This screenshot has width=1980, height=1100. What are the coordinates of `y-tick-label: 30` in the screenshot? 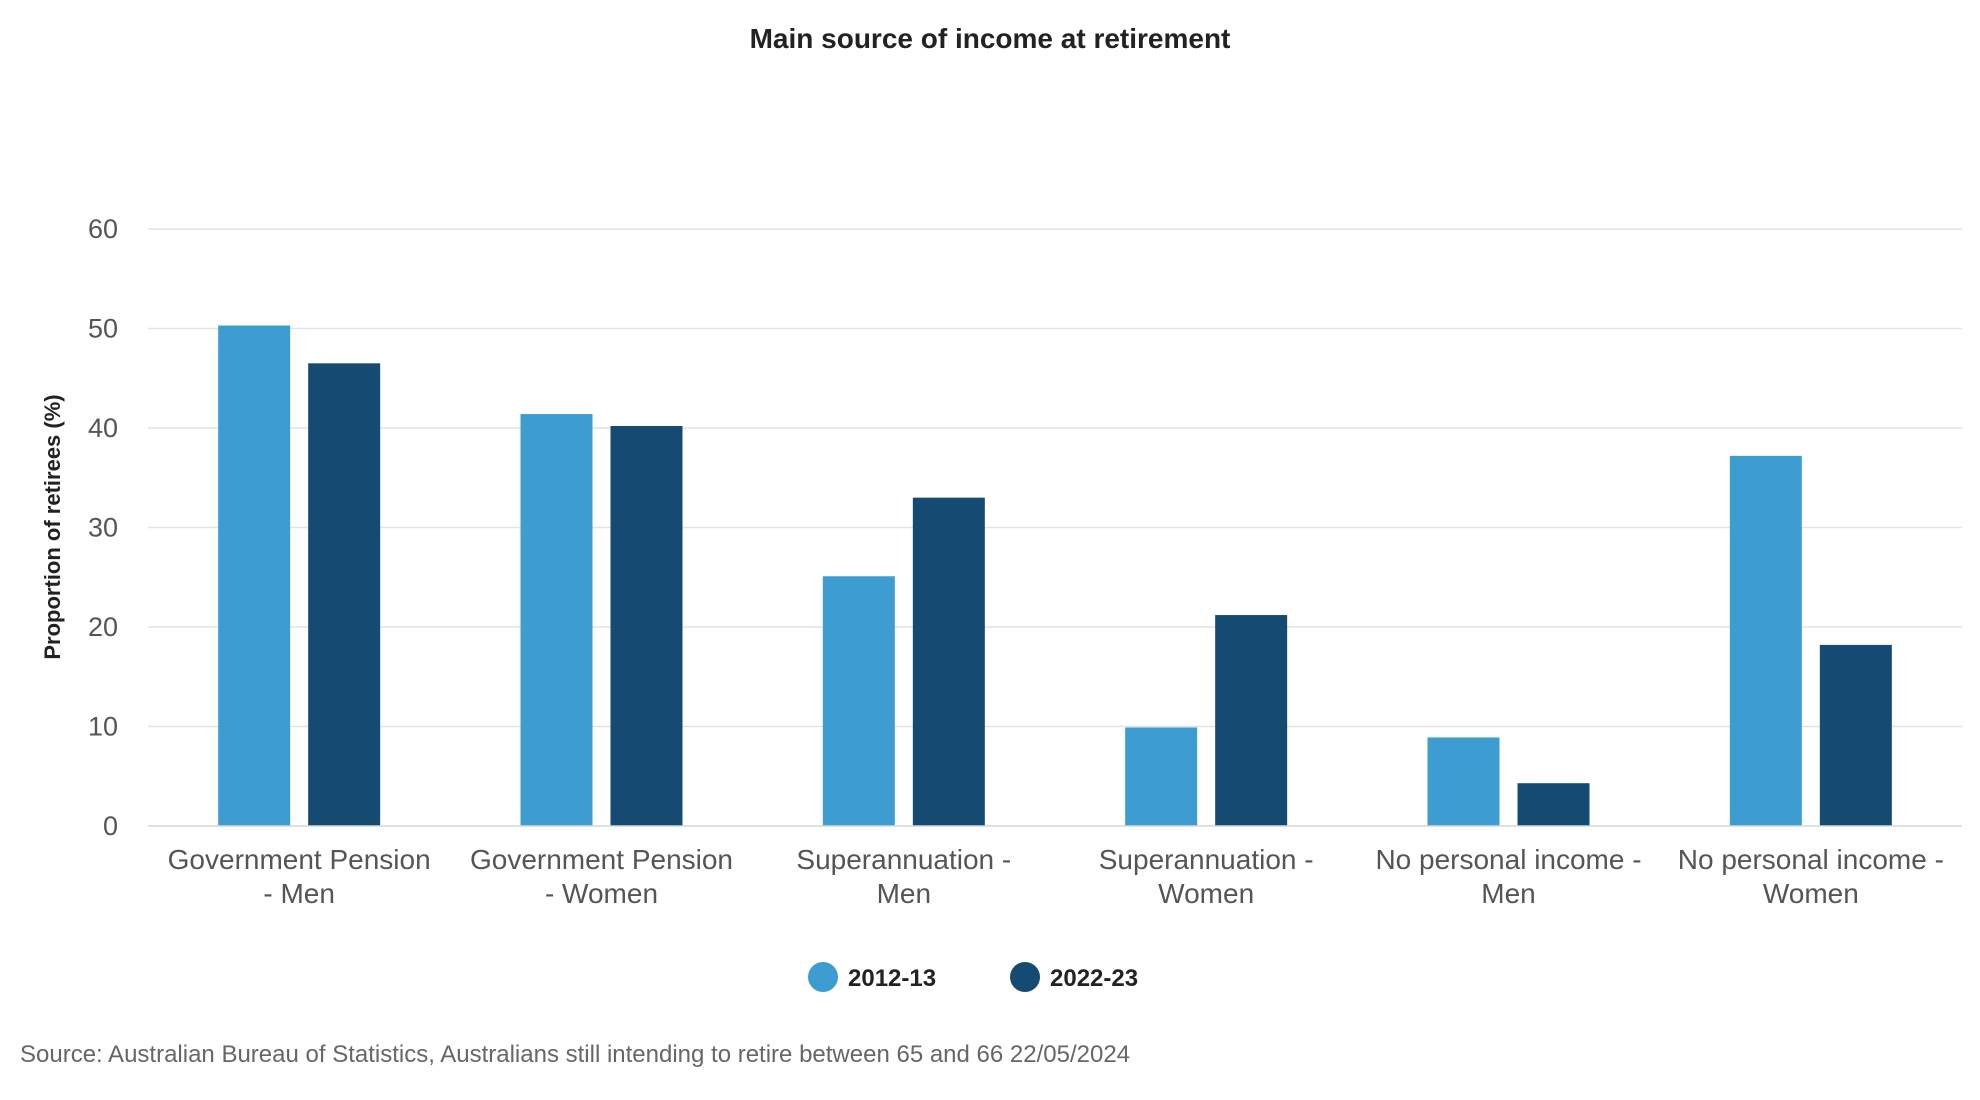 It's located at (103, 528).